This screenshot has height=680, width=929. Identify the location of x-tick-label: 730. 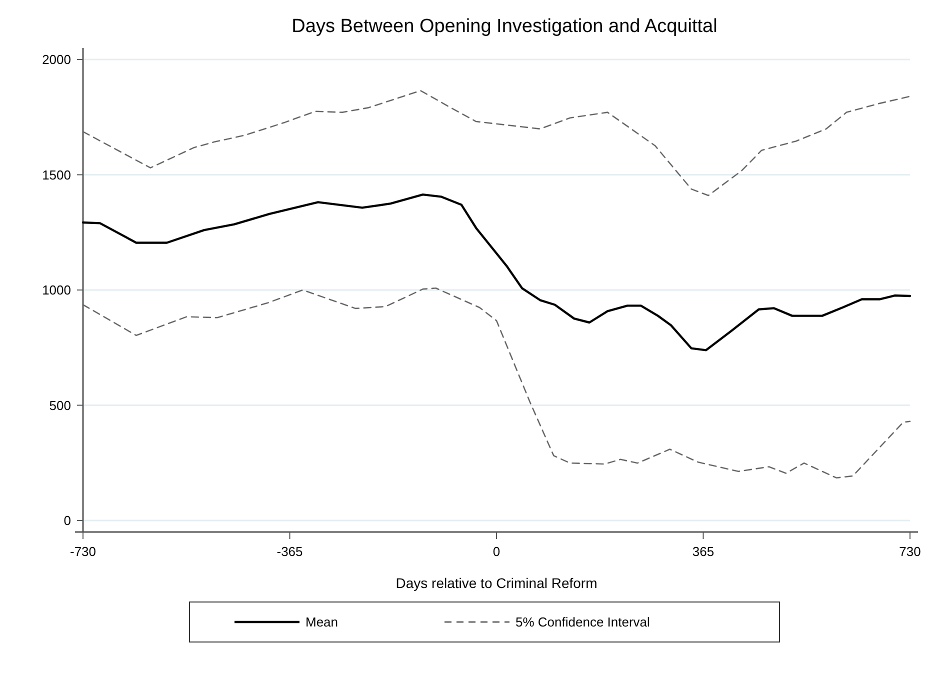
(910, 551).